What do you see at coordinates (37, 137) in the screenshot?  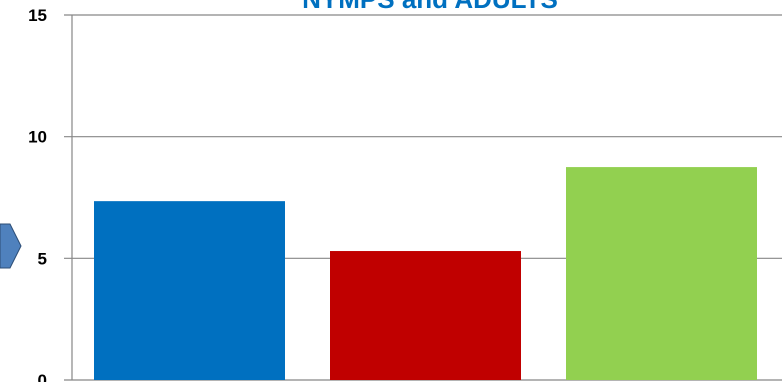 I see `y-tick-label: 10` at bounding box center [37, 137].